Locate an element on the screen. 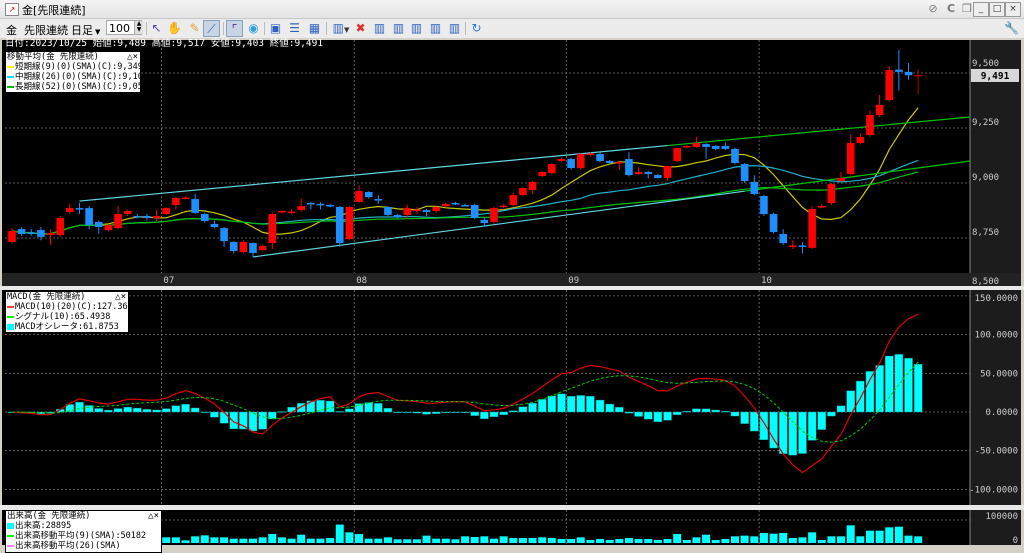  bar-count-stepper: ▲ ▼ is located at coordinates (138, 27).